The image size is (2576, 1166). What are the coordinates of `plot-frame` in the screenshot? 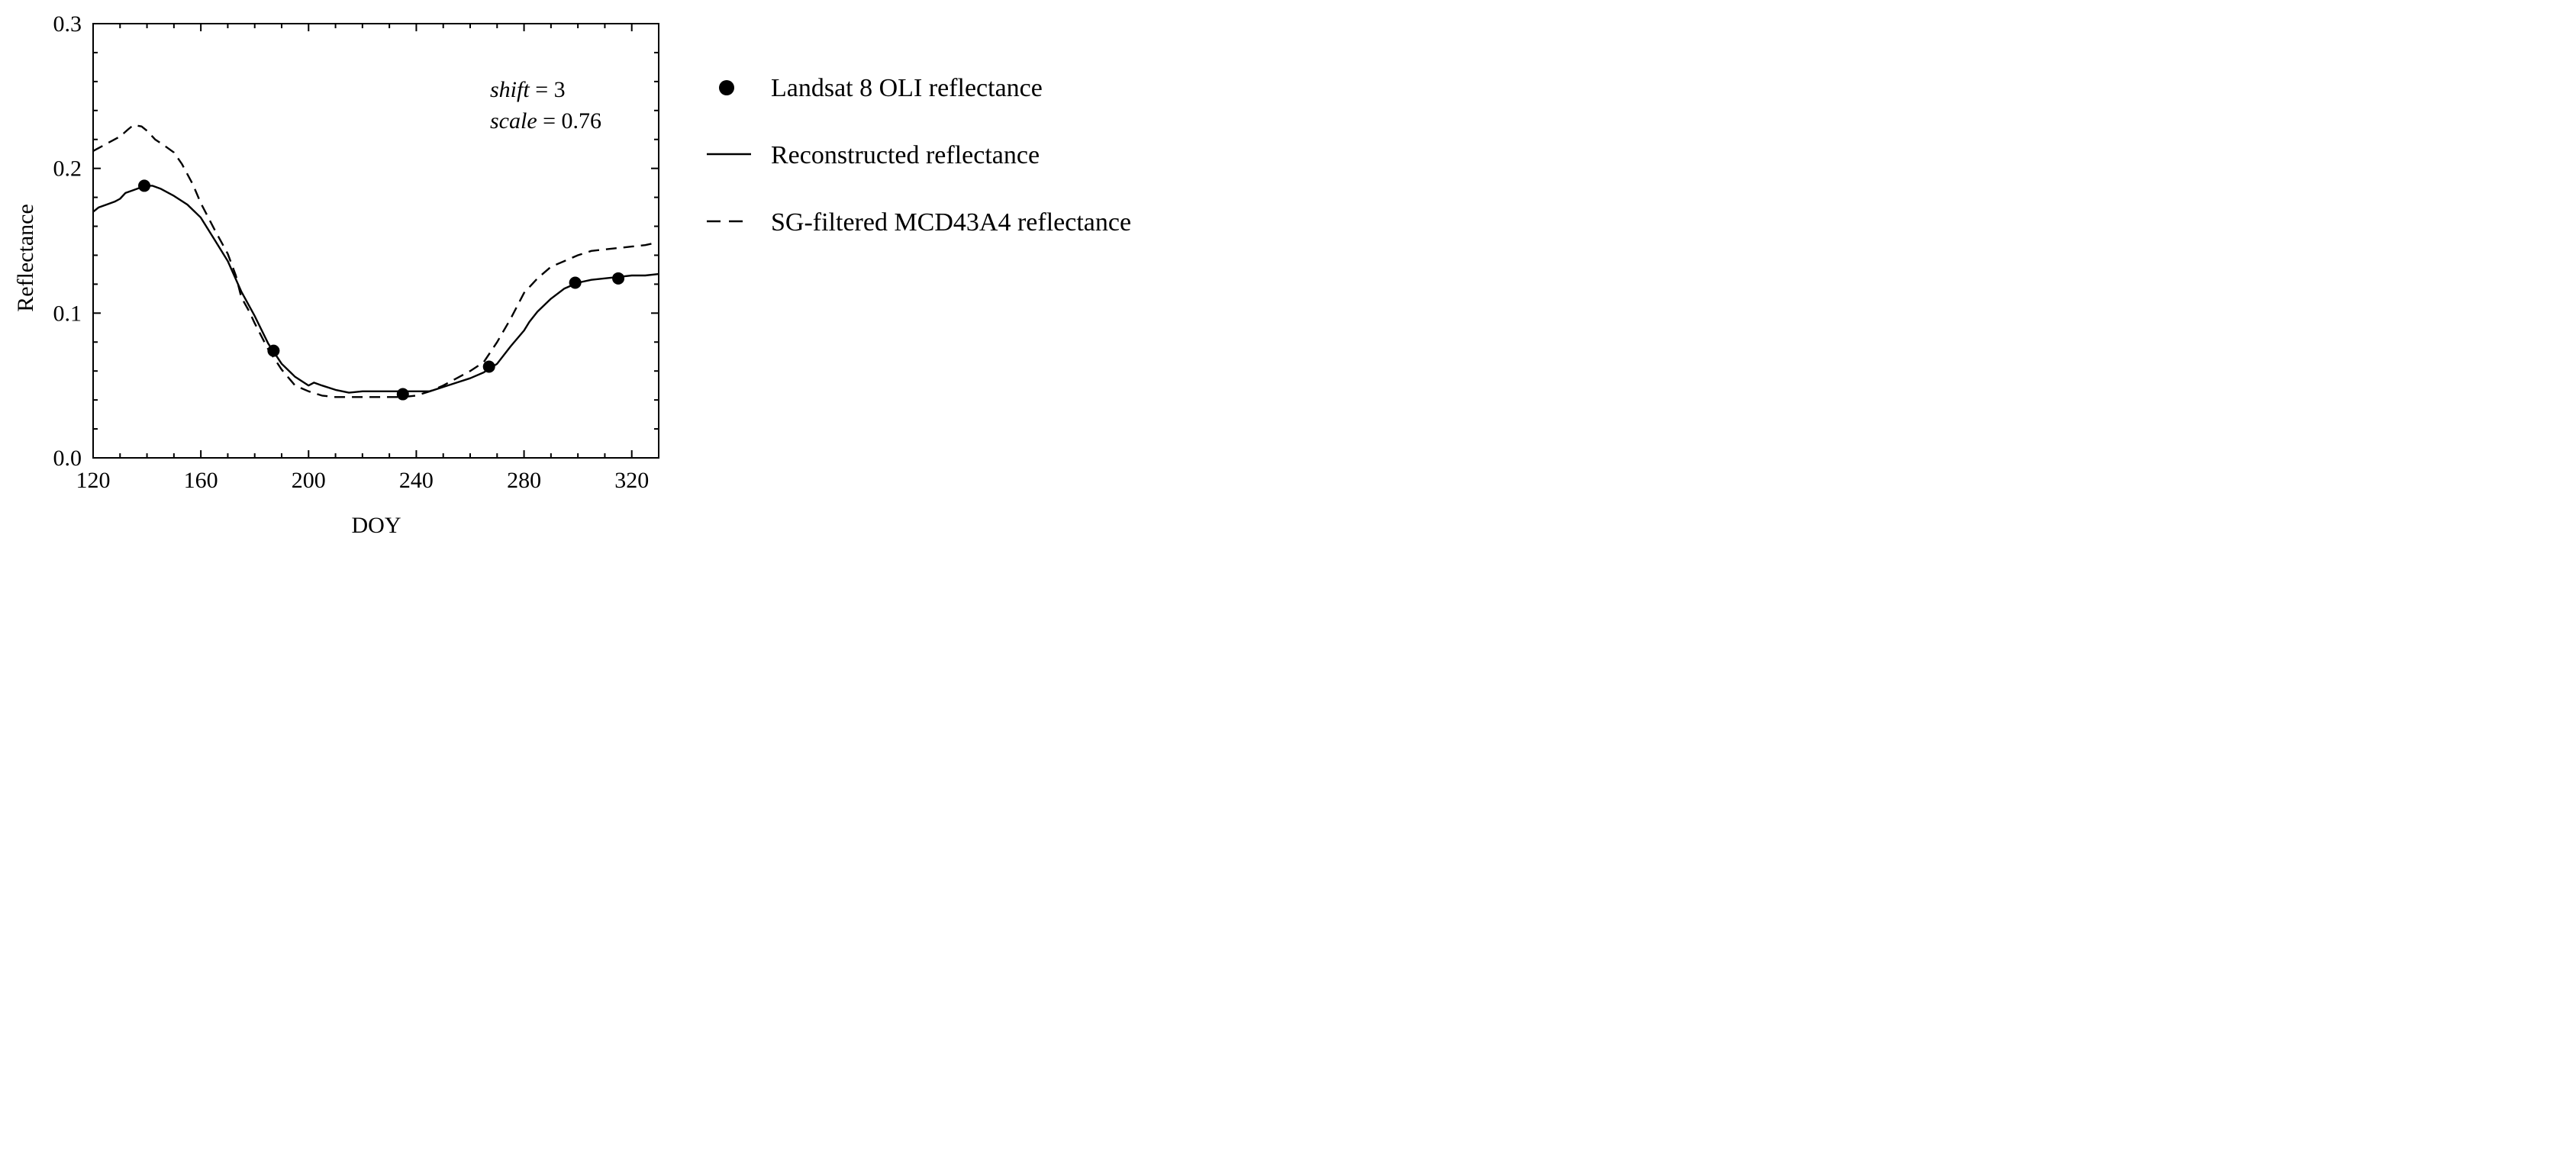 It's located at (376, 241).